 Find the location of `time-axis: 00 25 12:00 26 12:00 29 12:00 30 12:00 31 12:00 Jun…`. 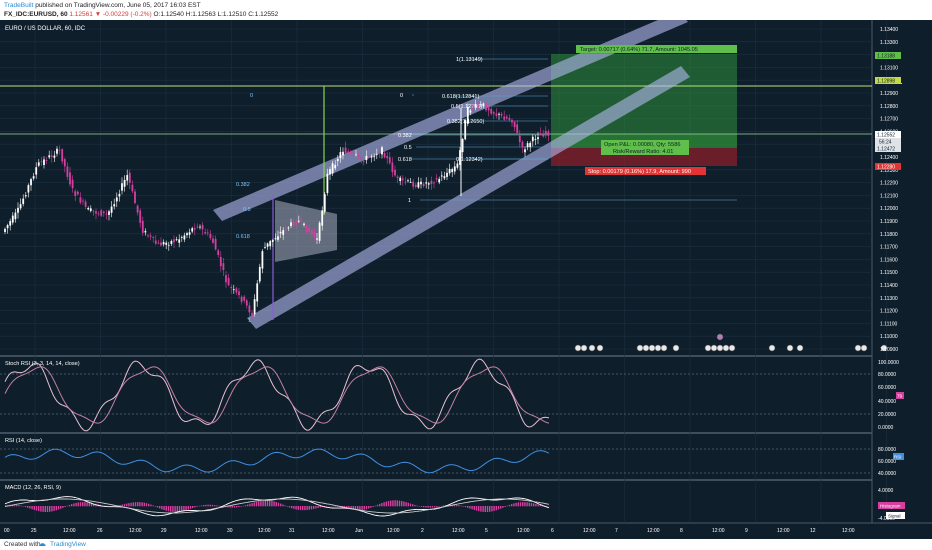

time-axis: 00 25 12:00 26 12:00 29 12:00 30 12:00 31 12:00 Jun… is located at coordinates (429, 531).